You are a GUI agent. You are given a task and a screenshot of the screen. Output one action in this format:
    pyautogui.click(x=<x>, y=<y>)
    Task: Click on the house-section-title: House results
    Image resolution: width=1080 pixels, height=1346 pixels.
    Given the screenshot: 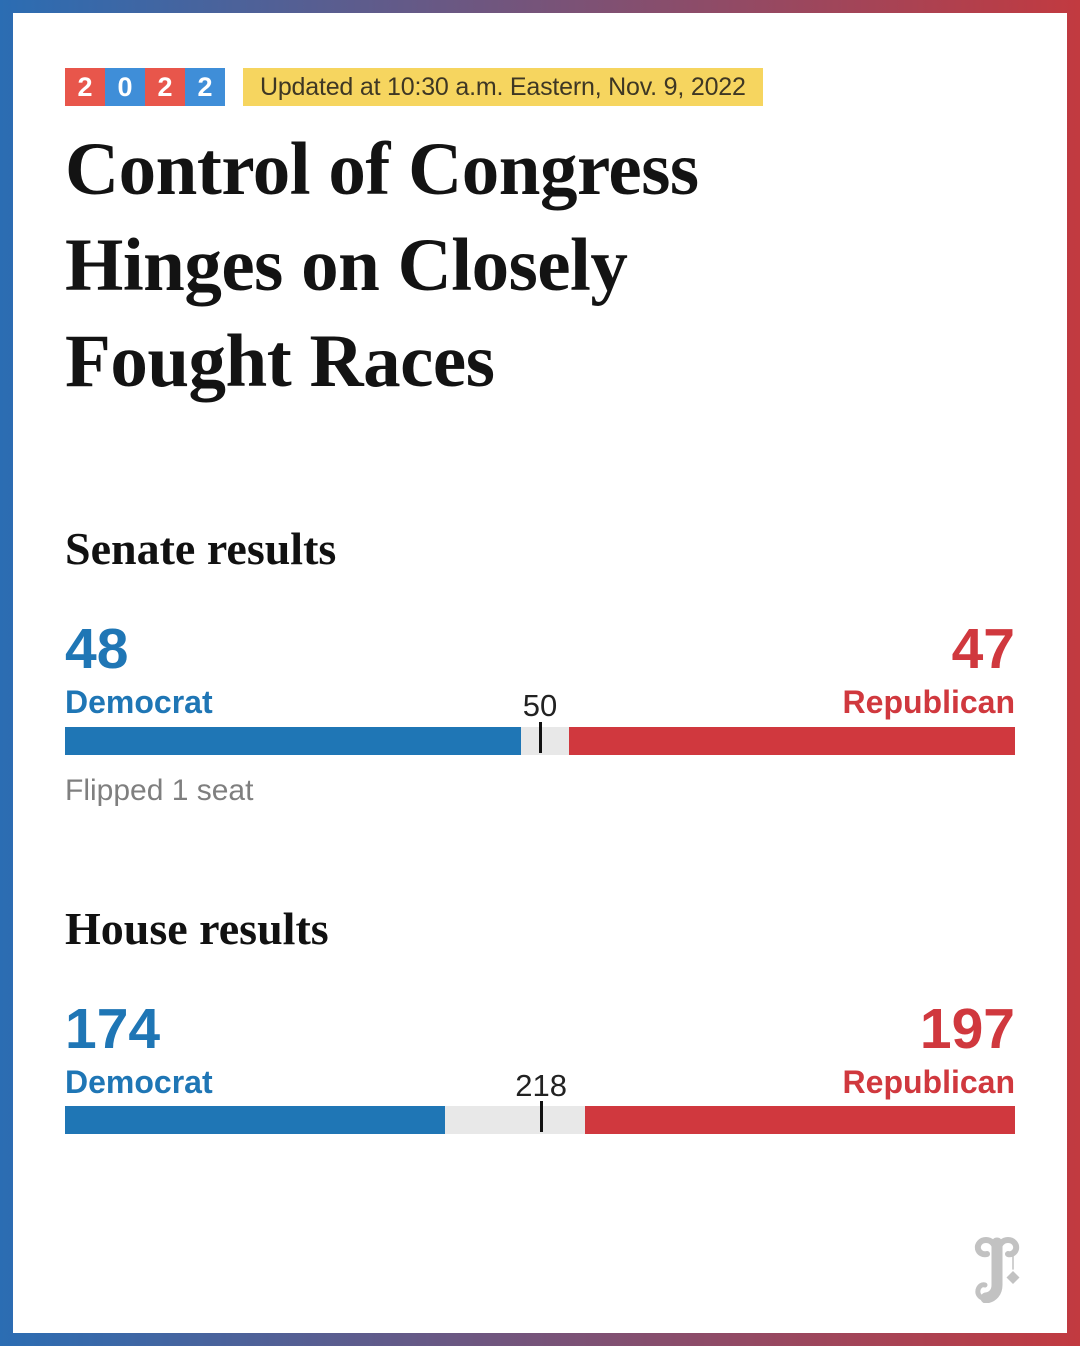 What is the action you would take?
    pyautogui.click(x=197, y=928)
    